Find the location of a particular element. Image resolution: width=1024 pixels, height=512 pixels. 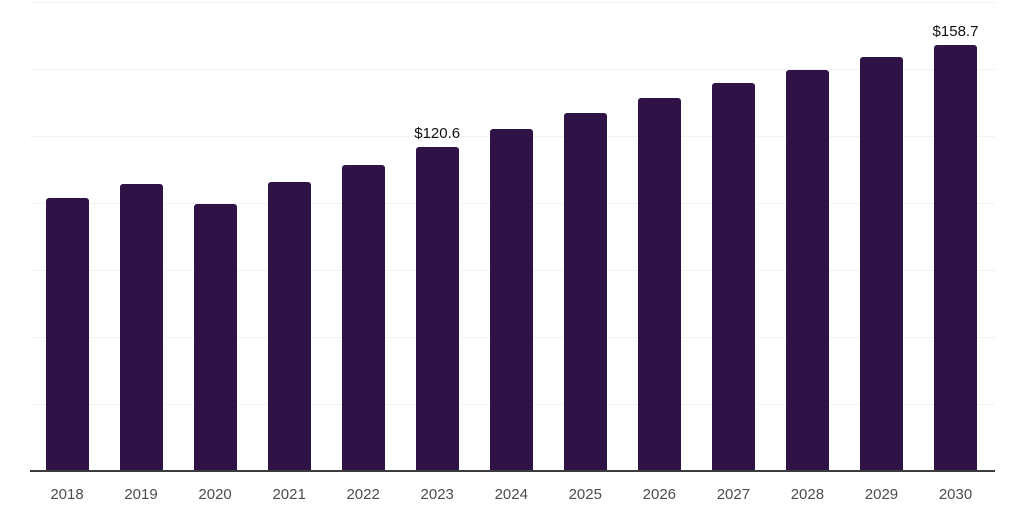

bar-2027 is located at coordinates (733, 276).